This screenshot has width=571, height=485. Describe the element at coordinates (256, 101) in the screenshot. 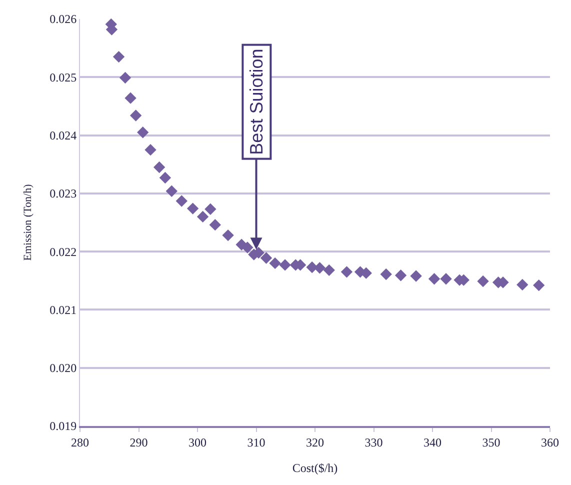

I see `annotation: Best Suiotion` at that location.